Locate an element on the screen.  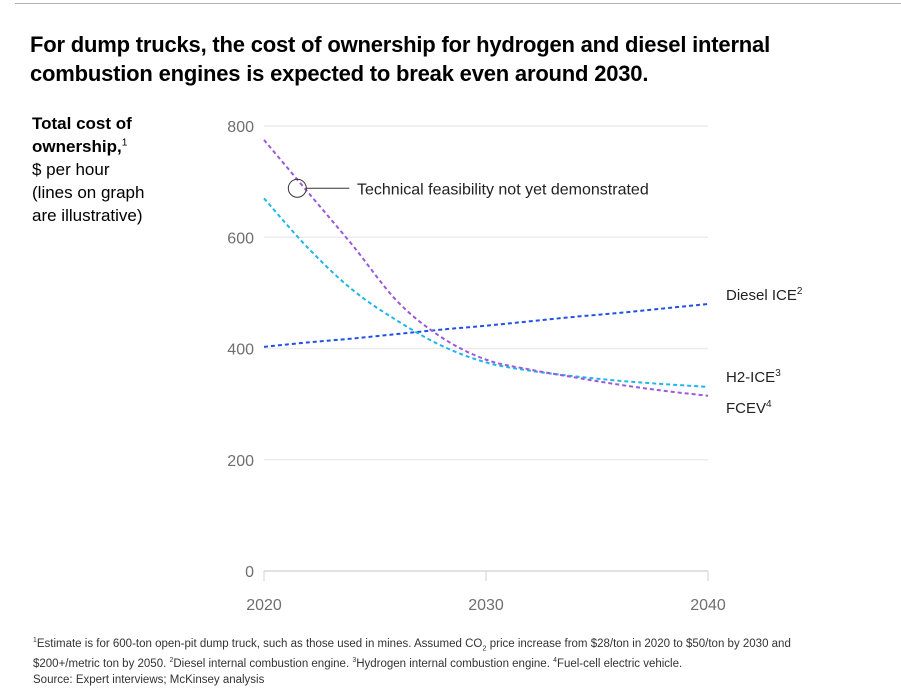
y-label-note1: (lines on graph is located at coordinates (88, 192).